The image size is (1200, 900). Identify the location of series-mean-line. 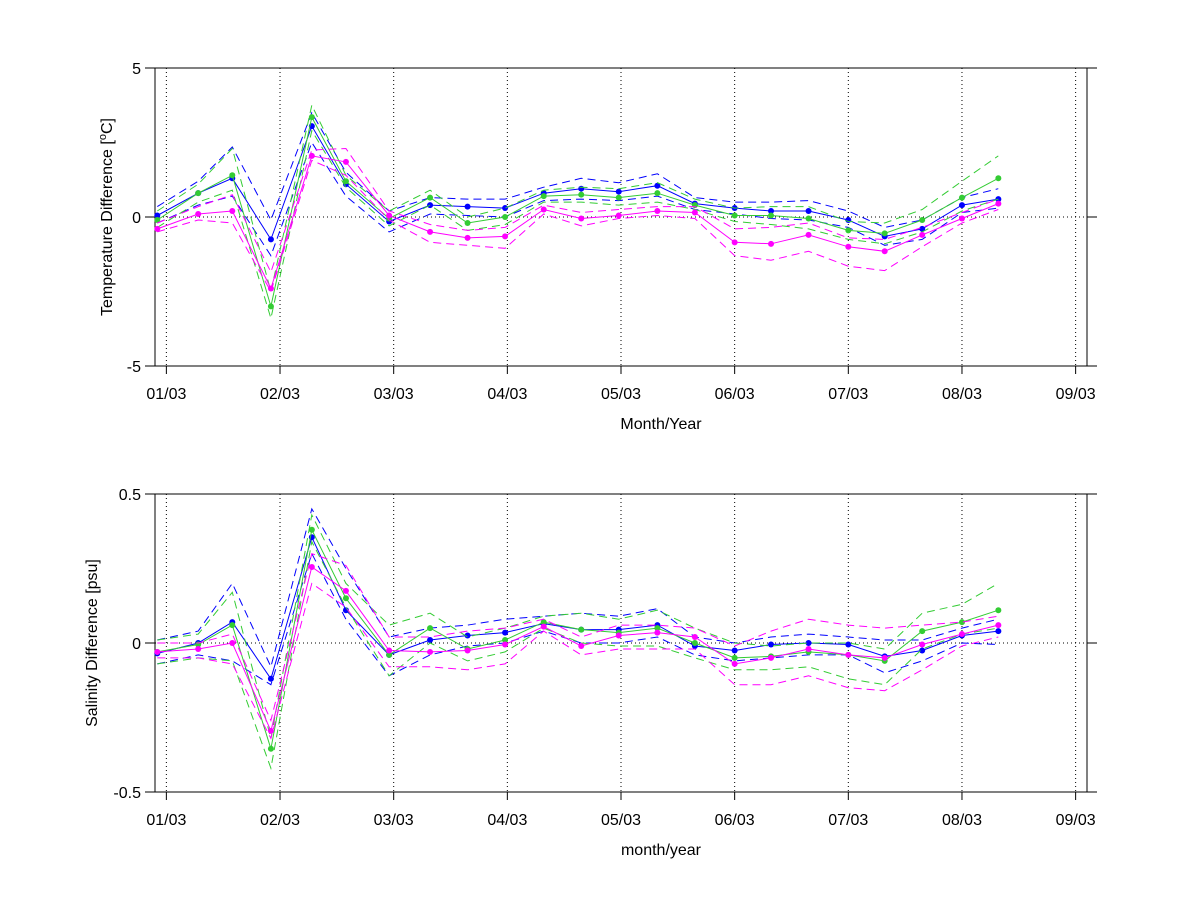
(578, 649).